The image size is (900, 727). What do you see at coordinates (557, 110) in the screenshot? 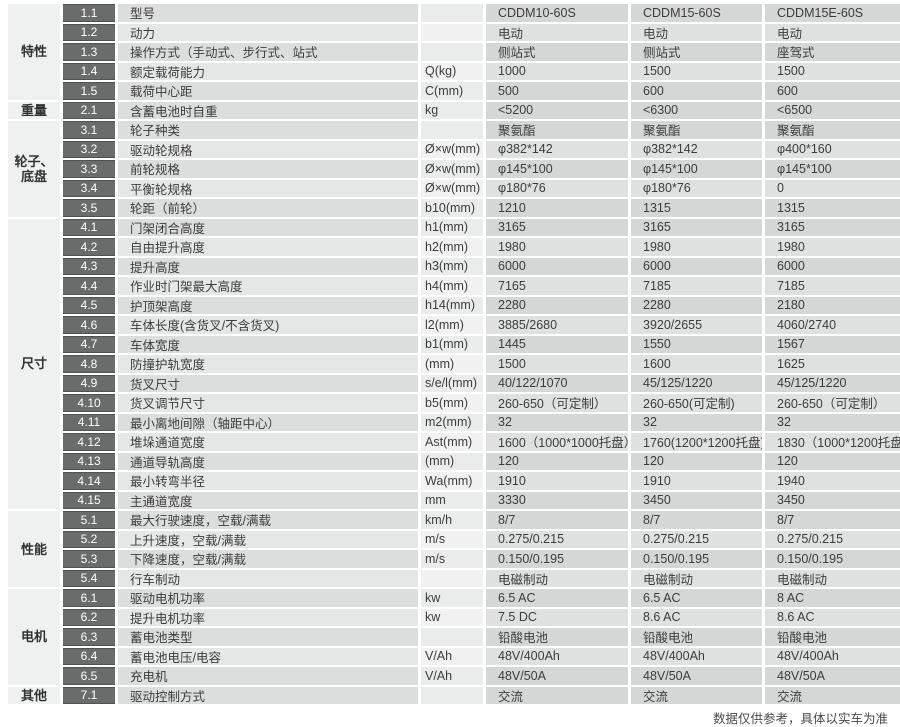
I see `value-model-1: <5200` at bounding box center [557, 110].